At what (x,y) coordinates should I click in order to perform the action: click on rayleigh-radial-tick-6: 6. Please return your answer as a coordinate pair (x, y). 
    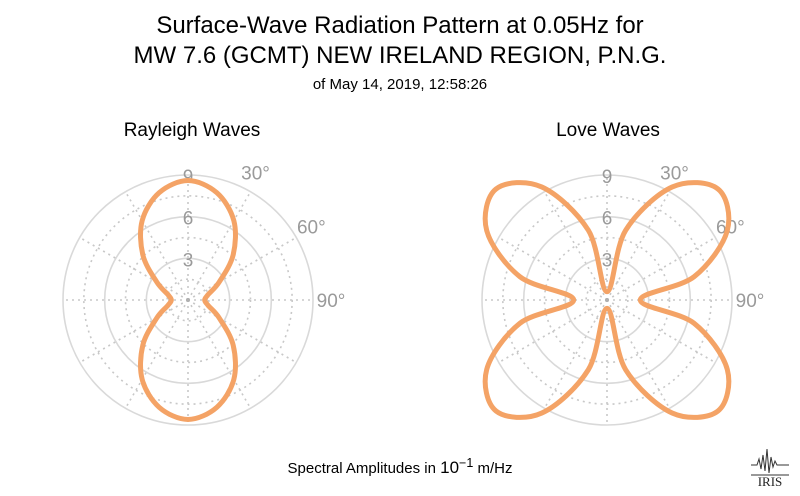
    Looking at the image, I should click on (188, 219).